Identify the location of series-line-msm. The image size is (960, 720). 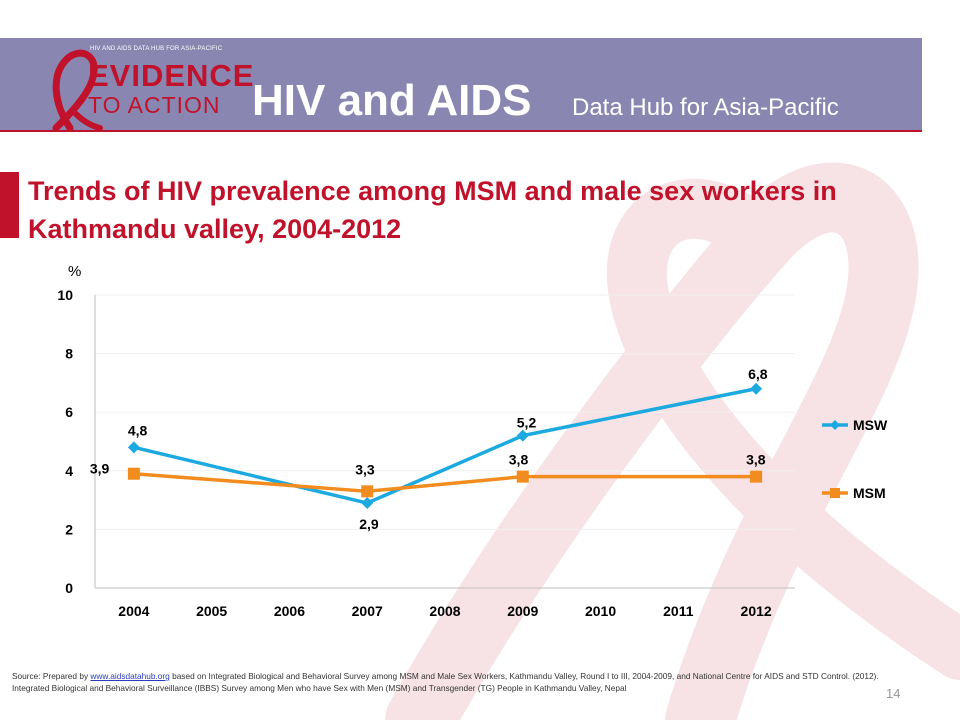
(445, 482).